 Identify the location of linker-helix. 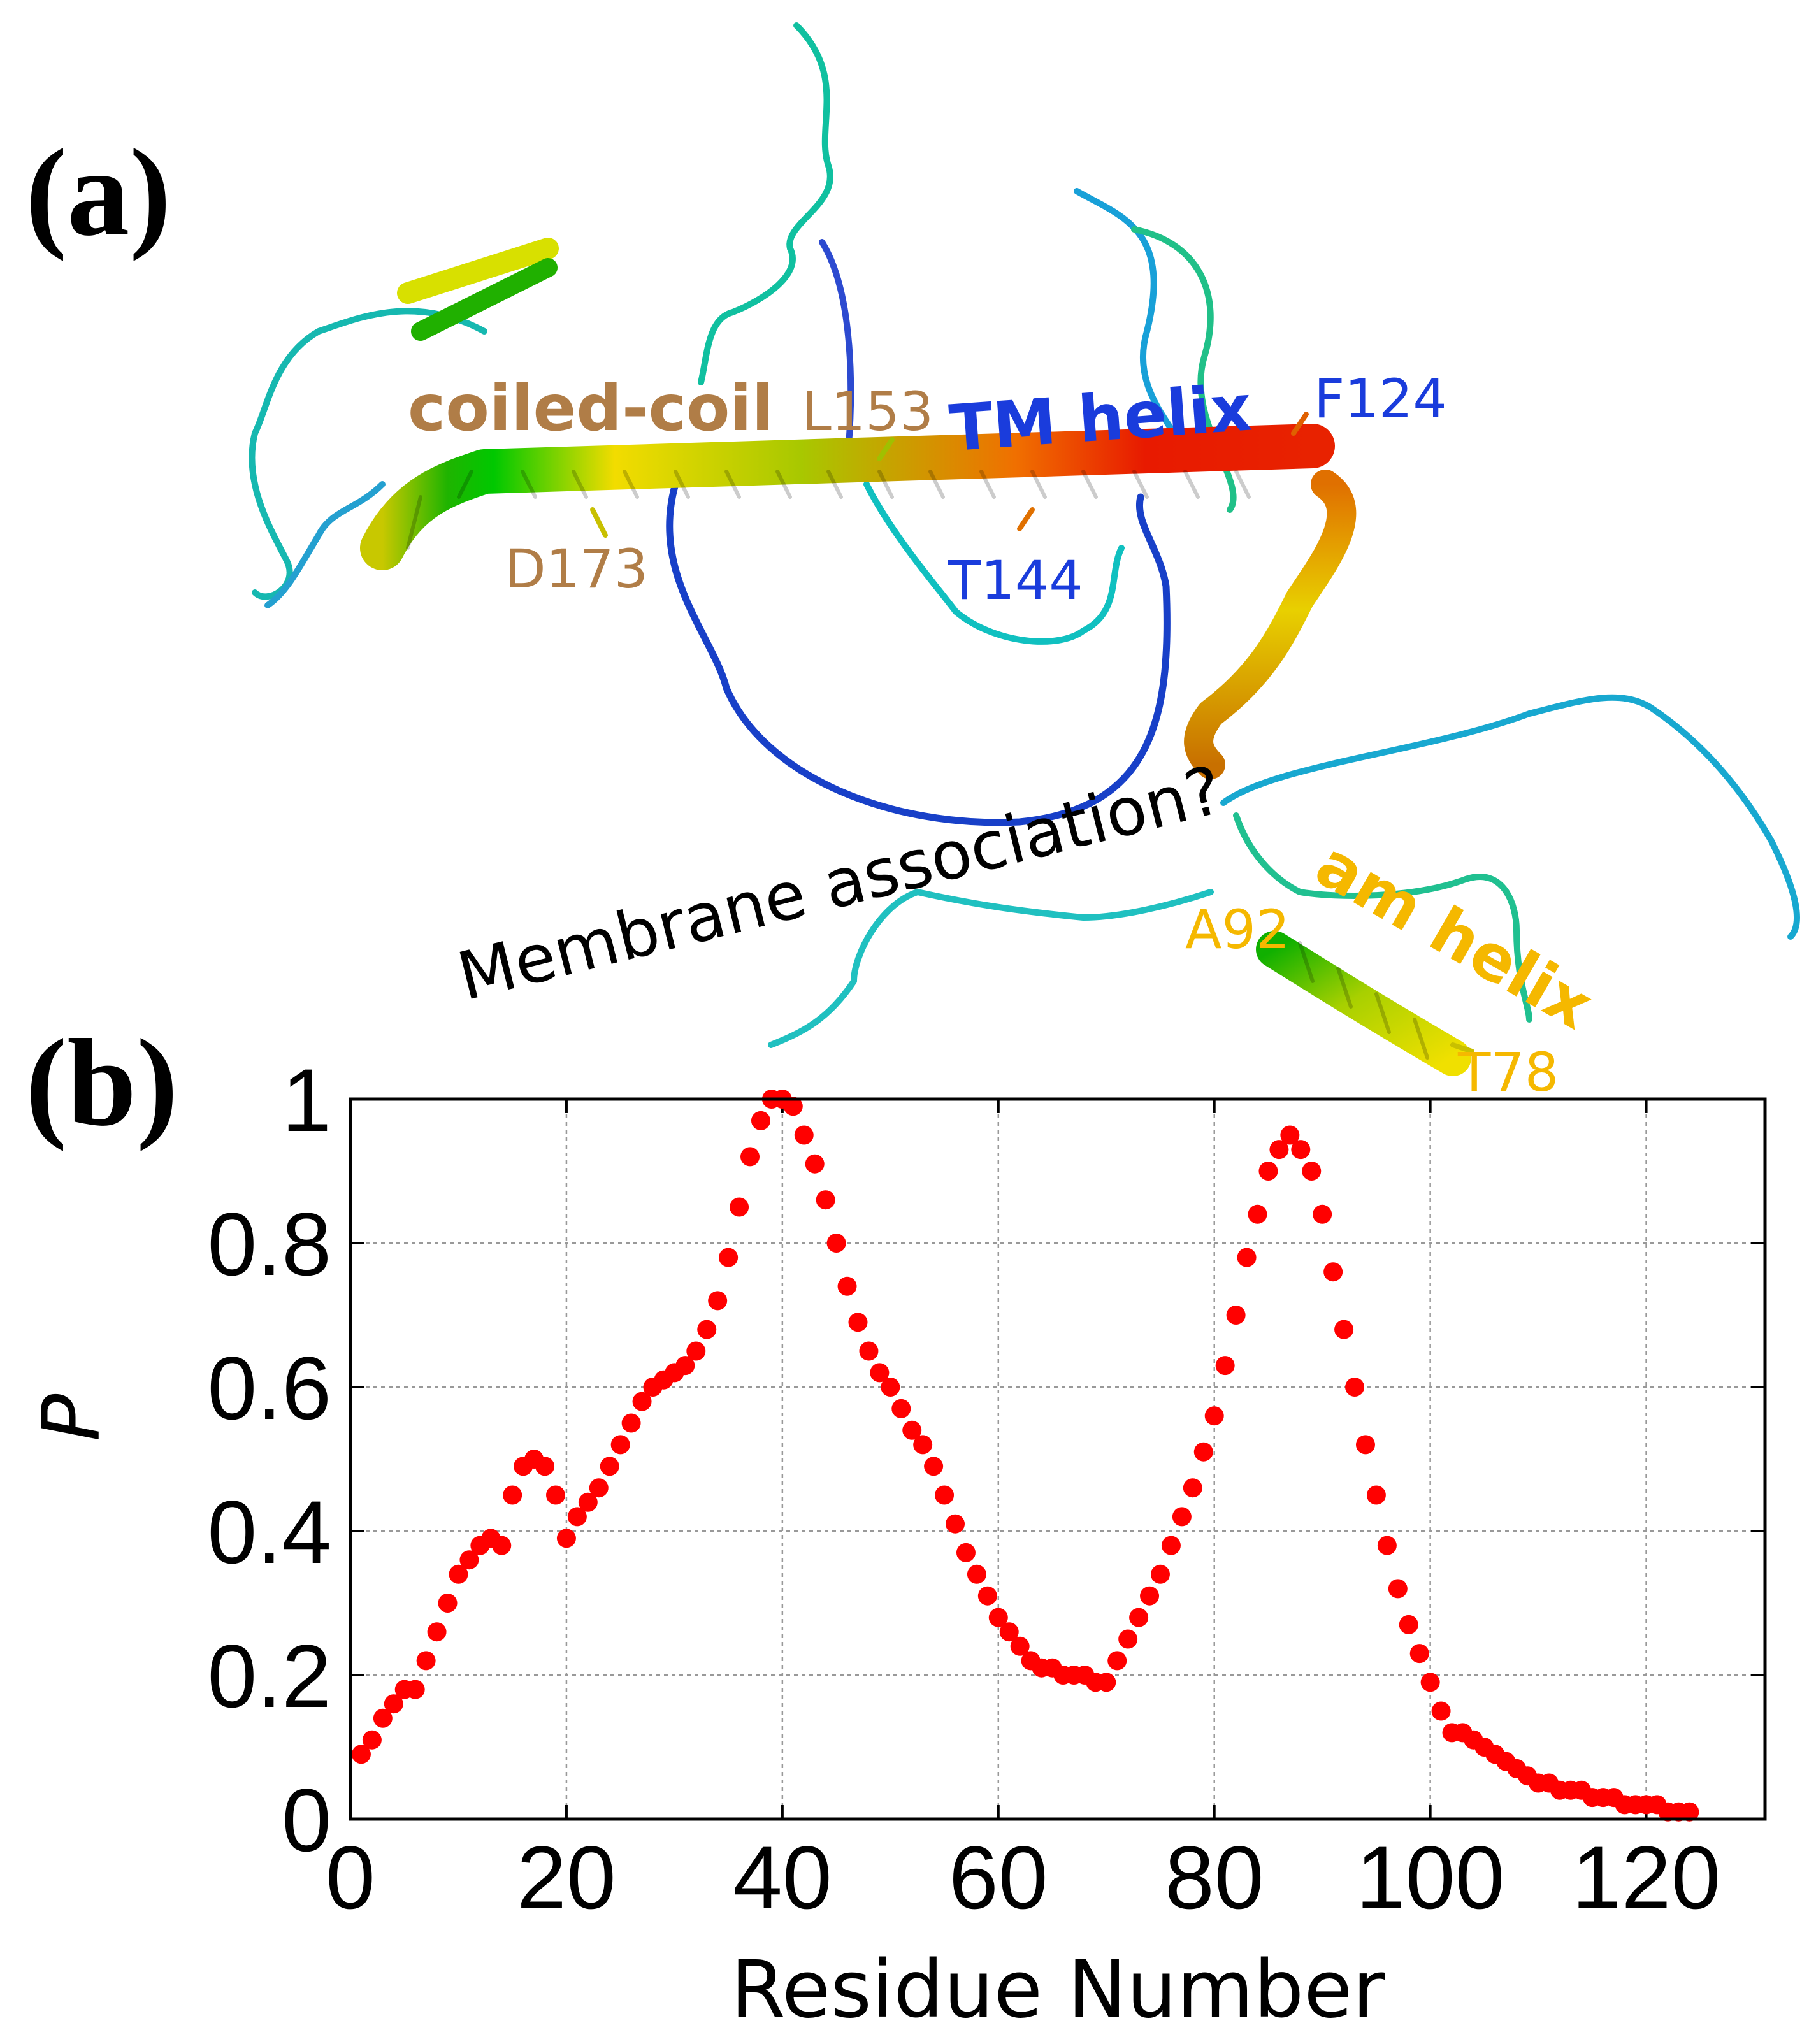
(1270, 624).